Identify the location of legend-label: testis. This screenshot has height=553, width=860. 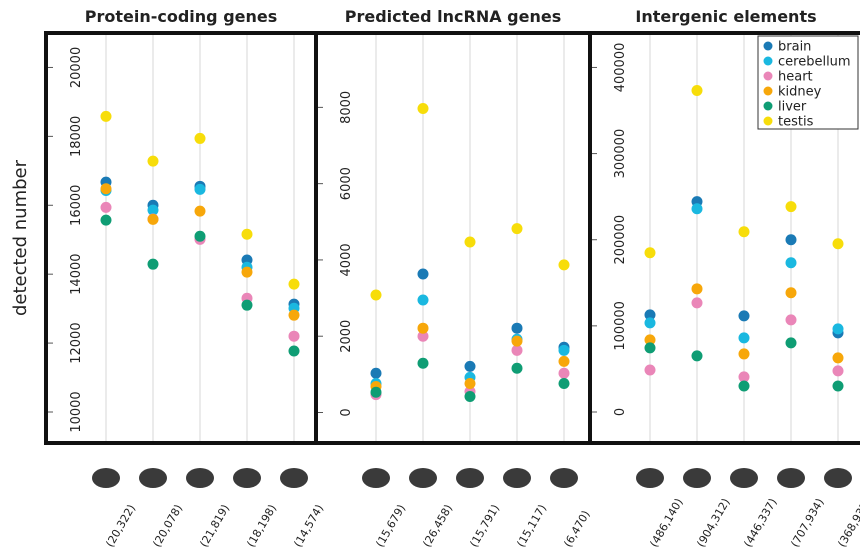
(796, 122).